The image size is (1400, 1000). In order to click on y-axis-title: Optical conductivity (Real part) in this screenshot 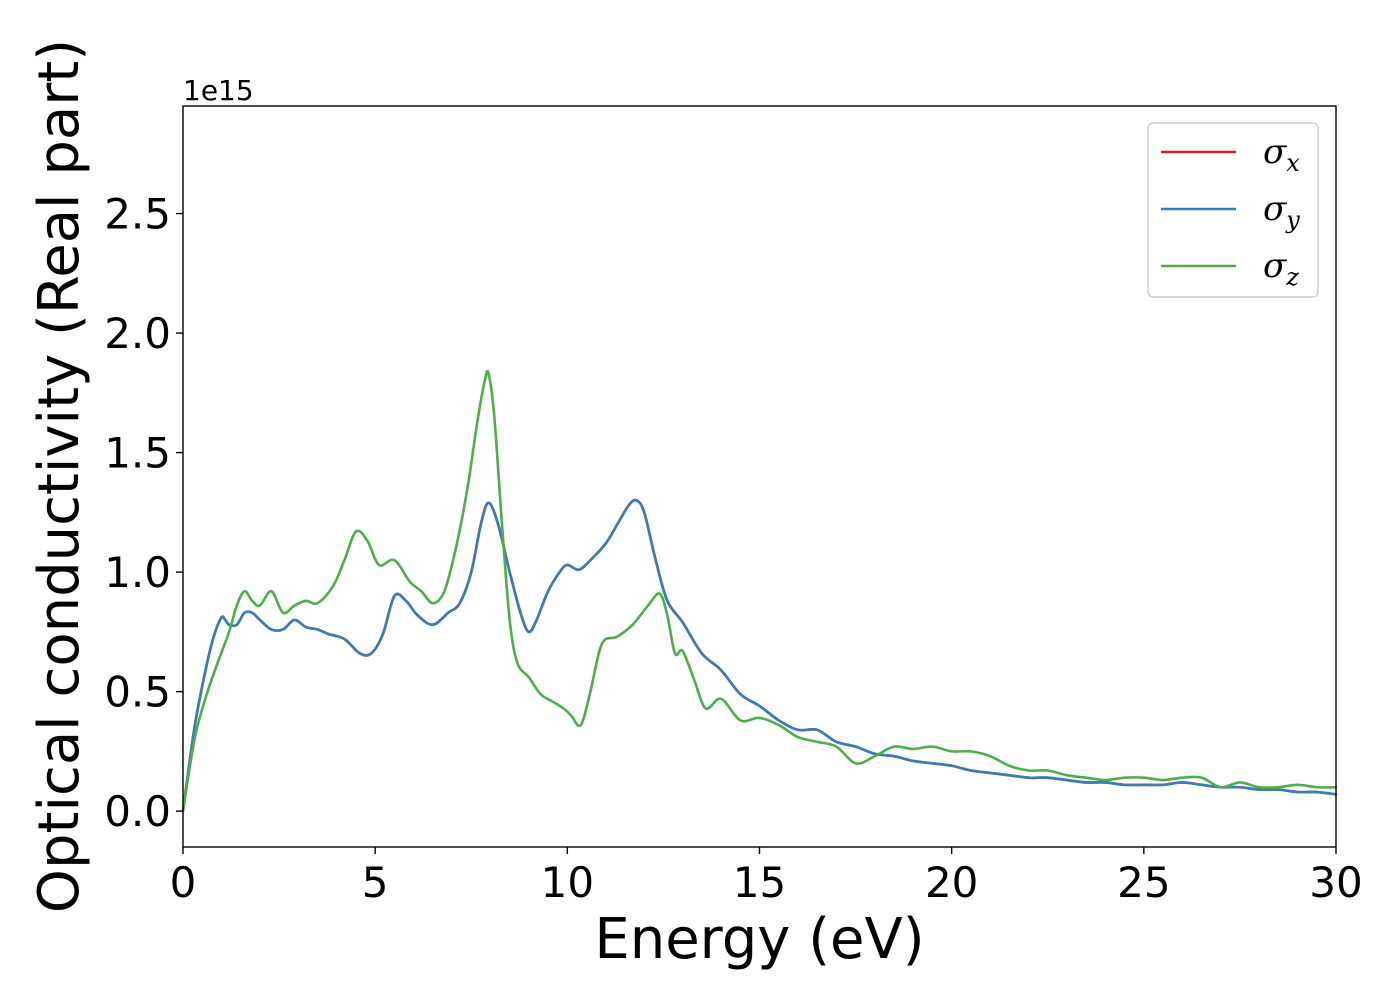, I will do `click(59, 476)`.